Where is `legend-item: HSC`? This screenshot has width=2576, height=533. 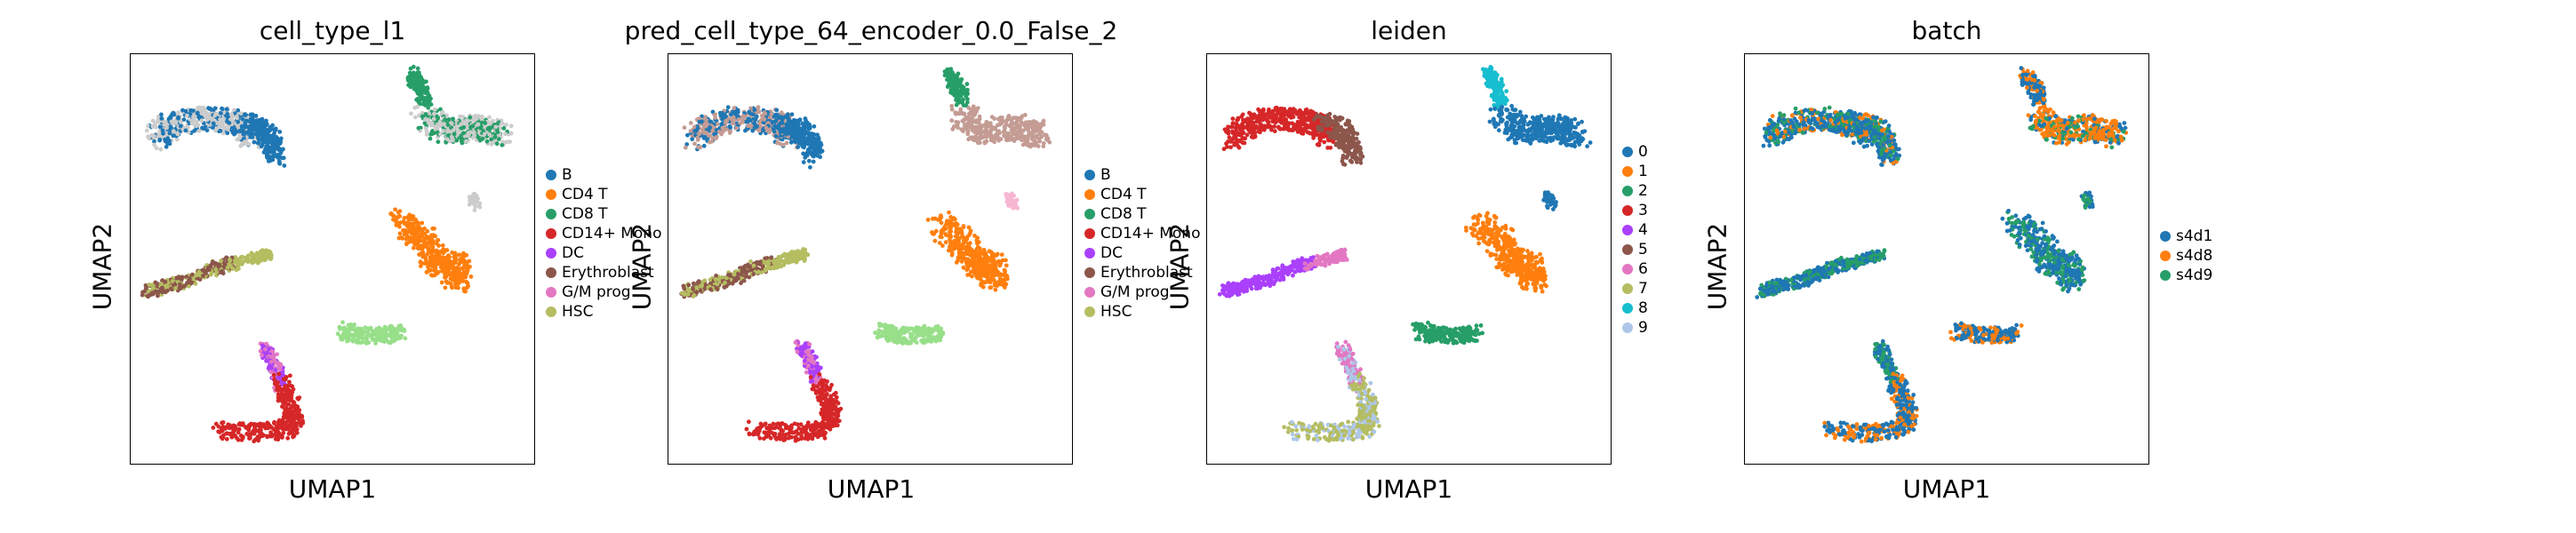
legend-item: HSC is located at coordinates (603, 312).